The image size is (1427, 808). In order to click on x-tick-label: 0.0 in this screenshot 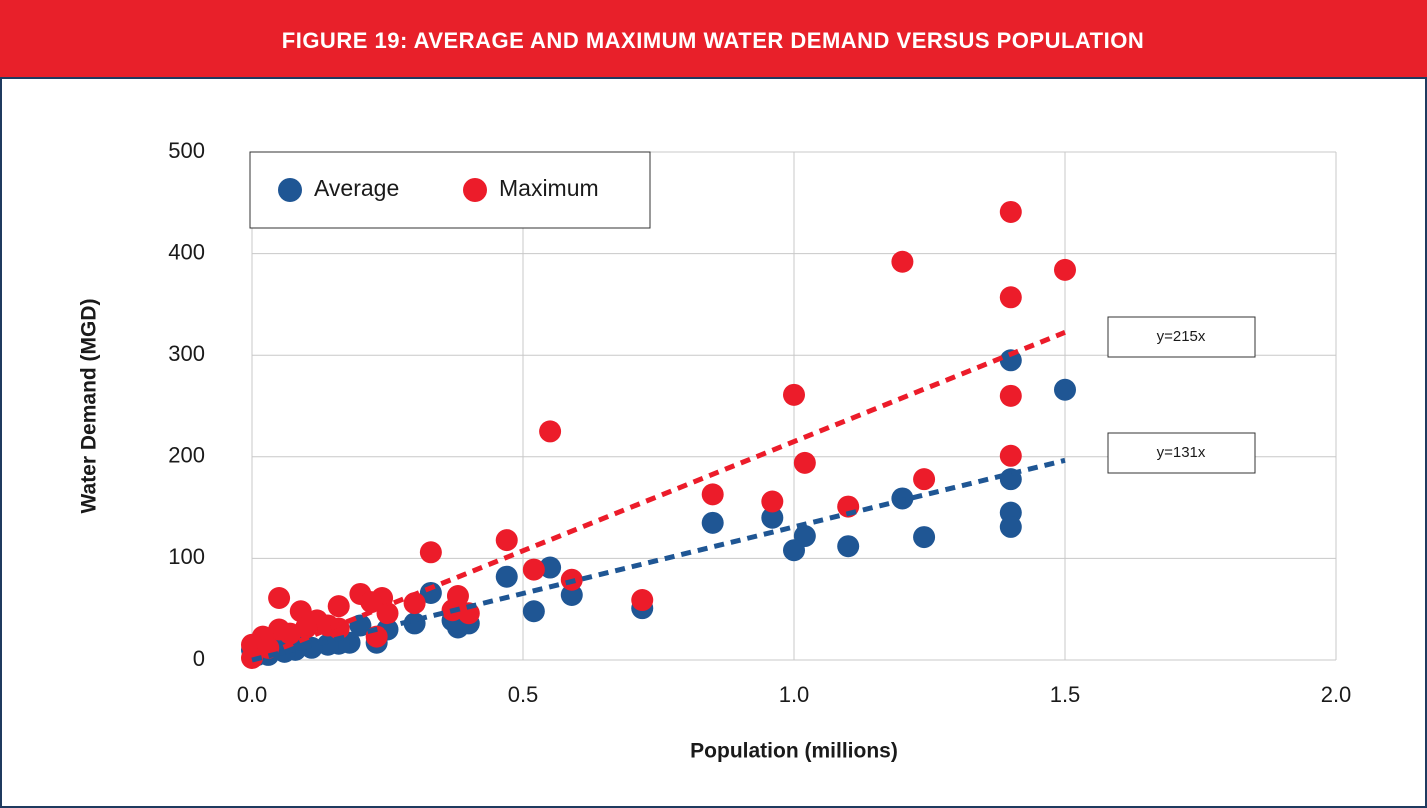, I will do `click(252, 694)`.